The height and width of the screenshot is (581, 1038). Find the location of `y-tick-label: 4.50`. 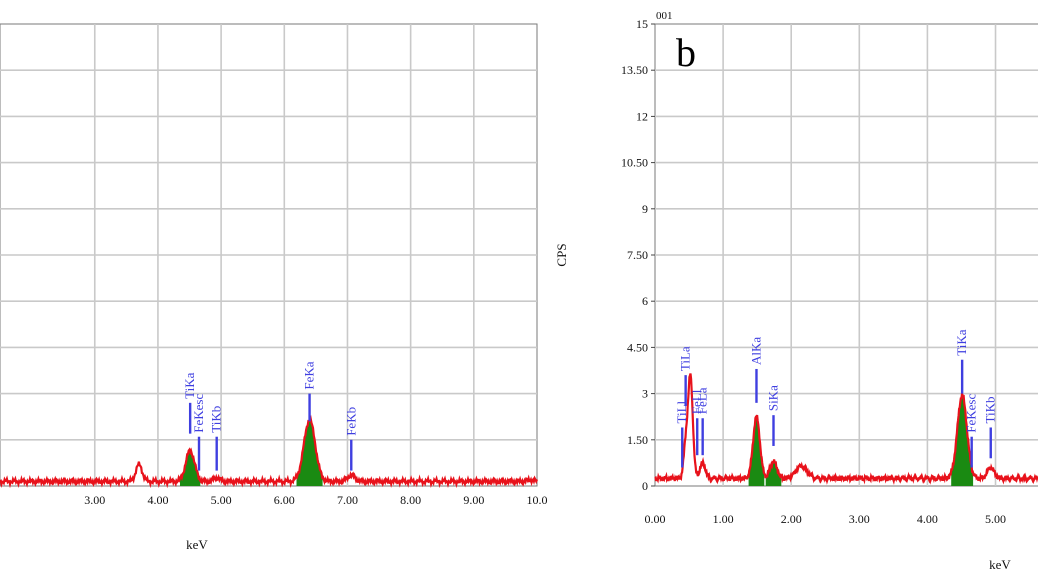

y-tick-label: 4.50 is located at coordinates (637, 347).